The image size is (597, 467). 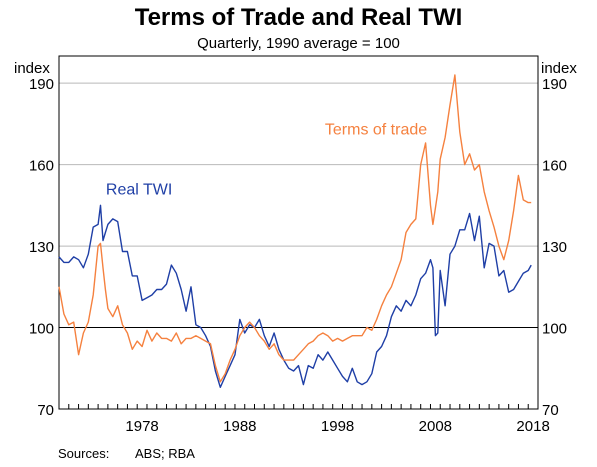 I want to click on y-tick-label-left: 130, so click(x=41, y=247).